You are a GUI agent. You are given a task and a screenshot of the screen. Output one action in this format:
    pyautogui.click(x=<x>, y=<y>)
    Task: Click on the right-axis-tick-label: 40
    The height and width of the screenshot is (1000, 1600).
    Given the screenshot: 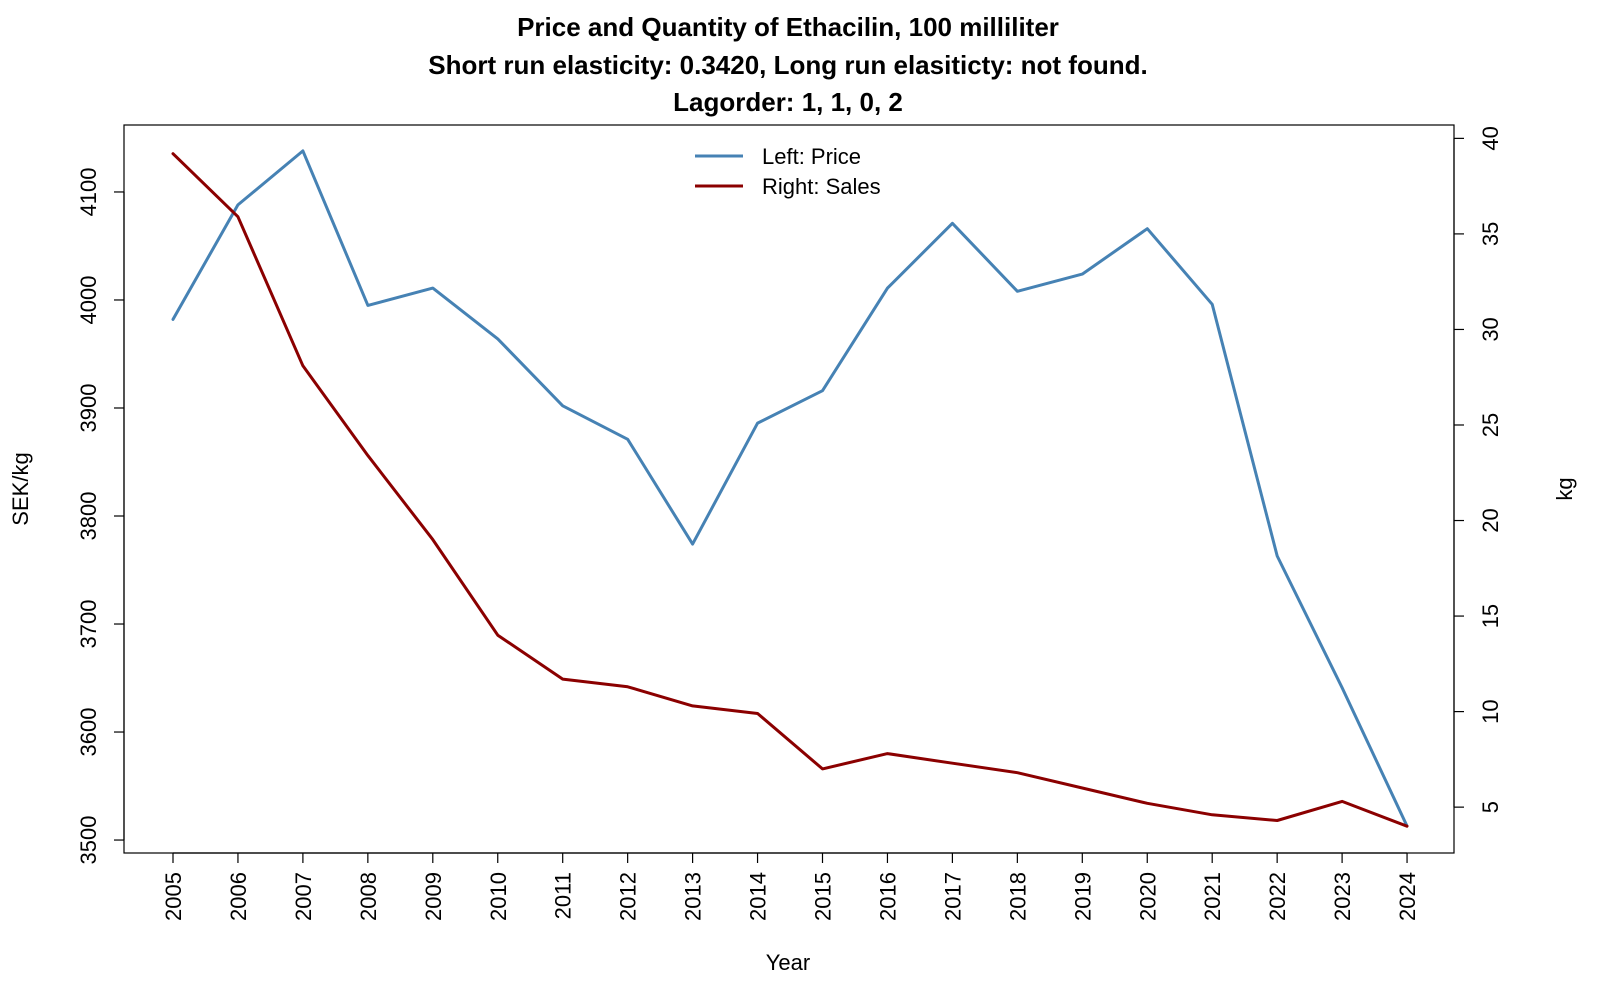 What is the action you would take?
    pyautogui.click(x=1490, y=138)
    